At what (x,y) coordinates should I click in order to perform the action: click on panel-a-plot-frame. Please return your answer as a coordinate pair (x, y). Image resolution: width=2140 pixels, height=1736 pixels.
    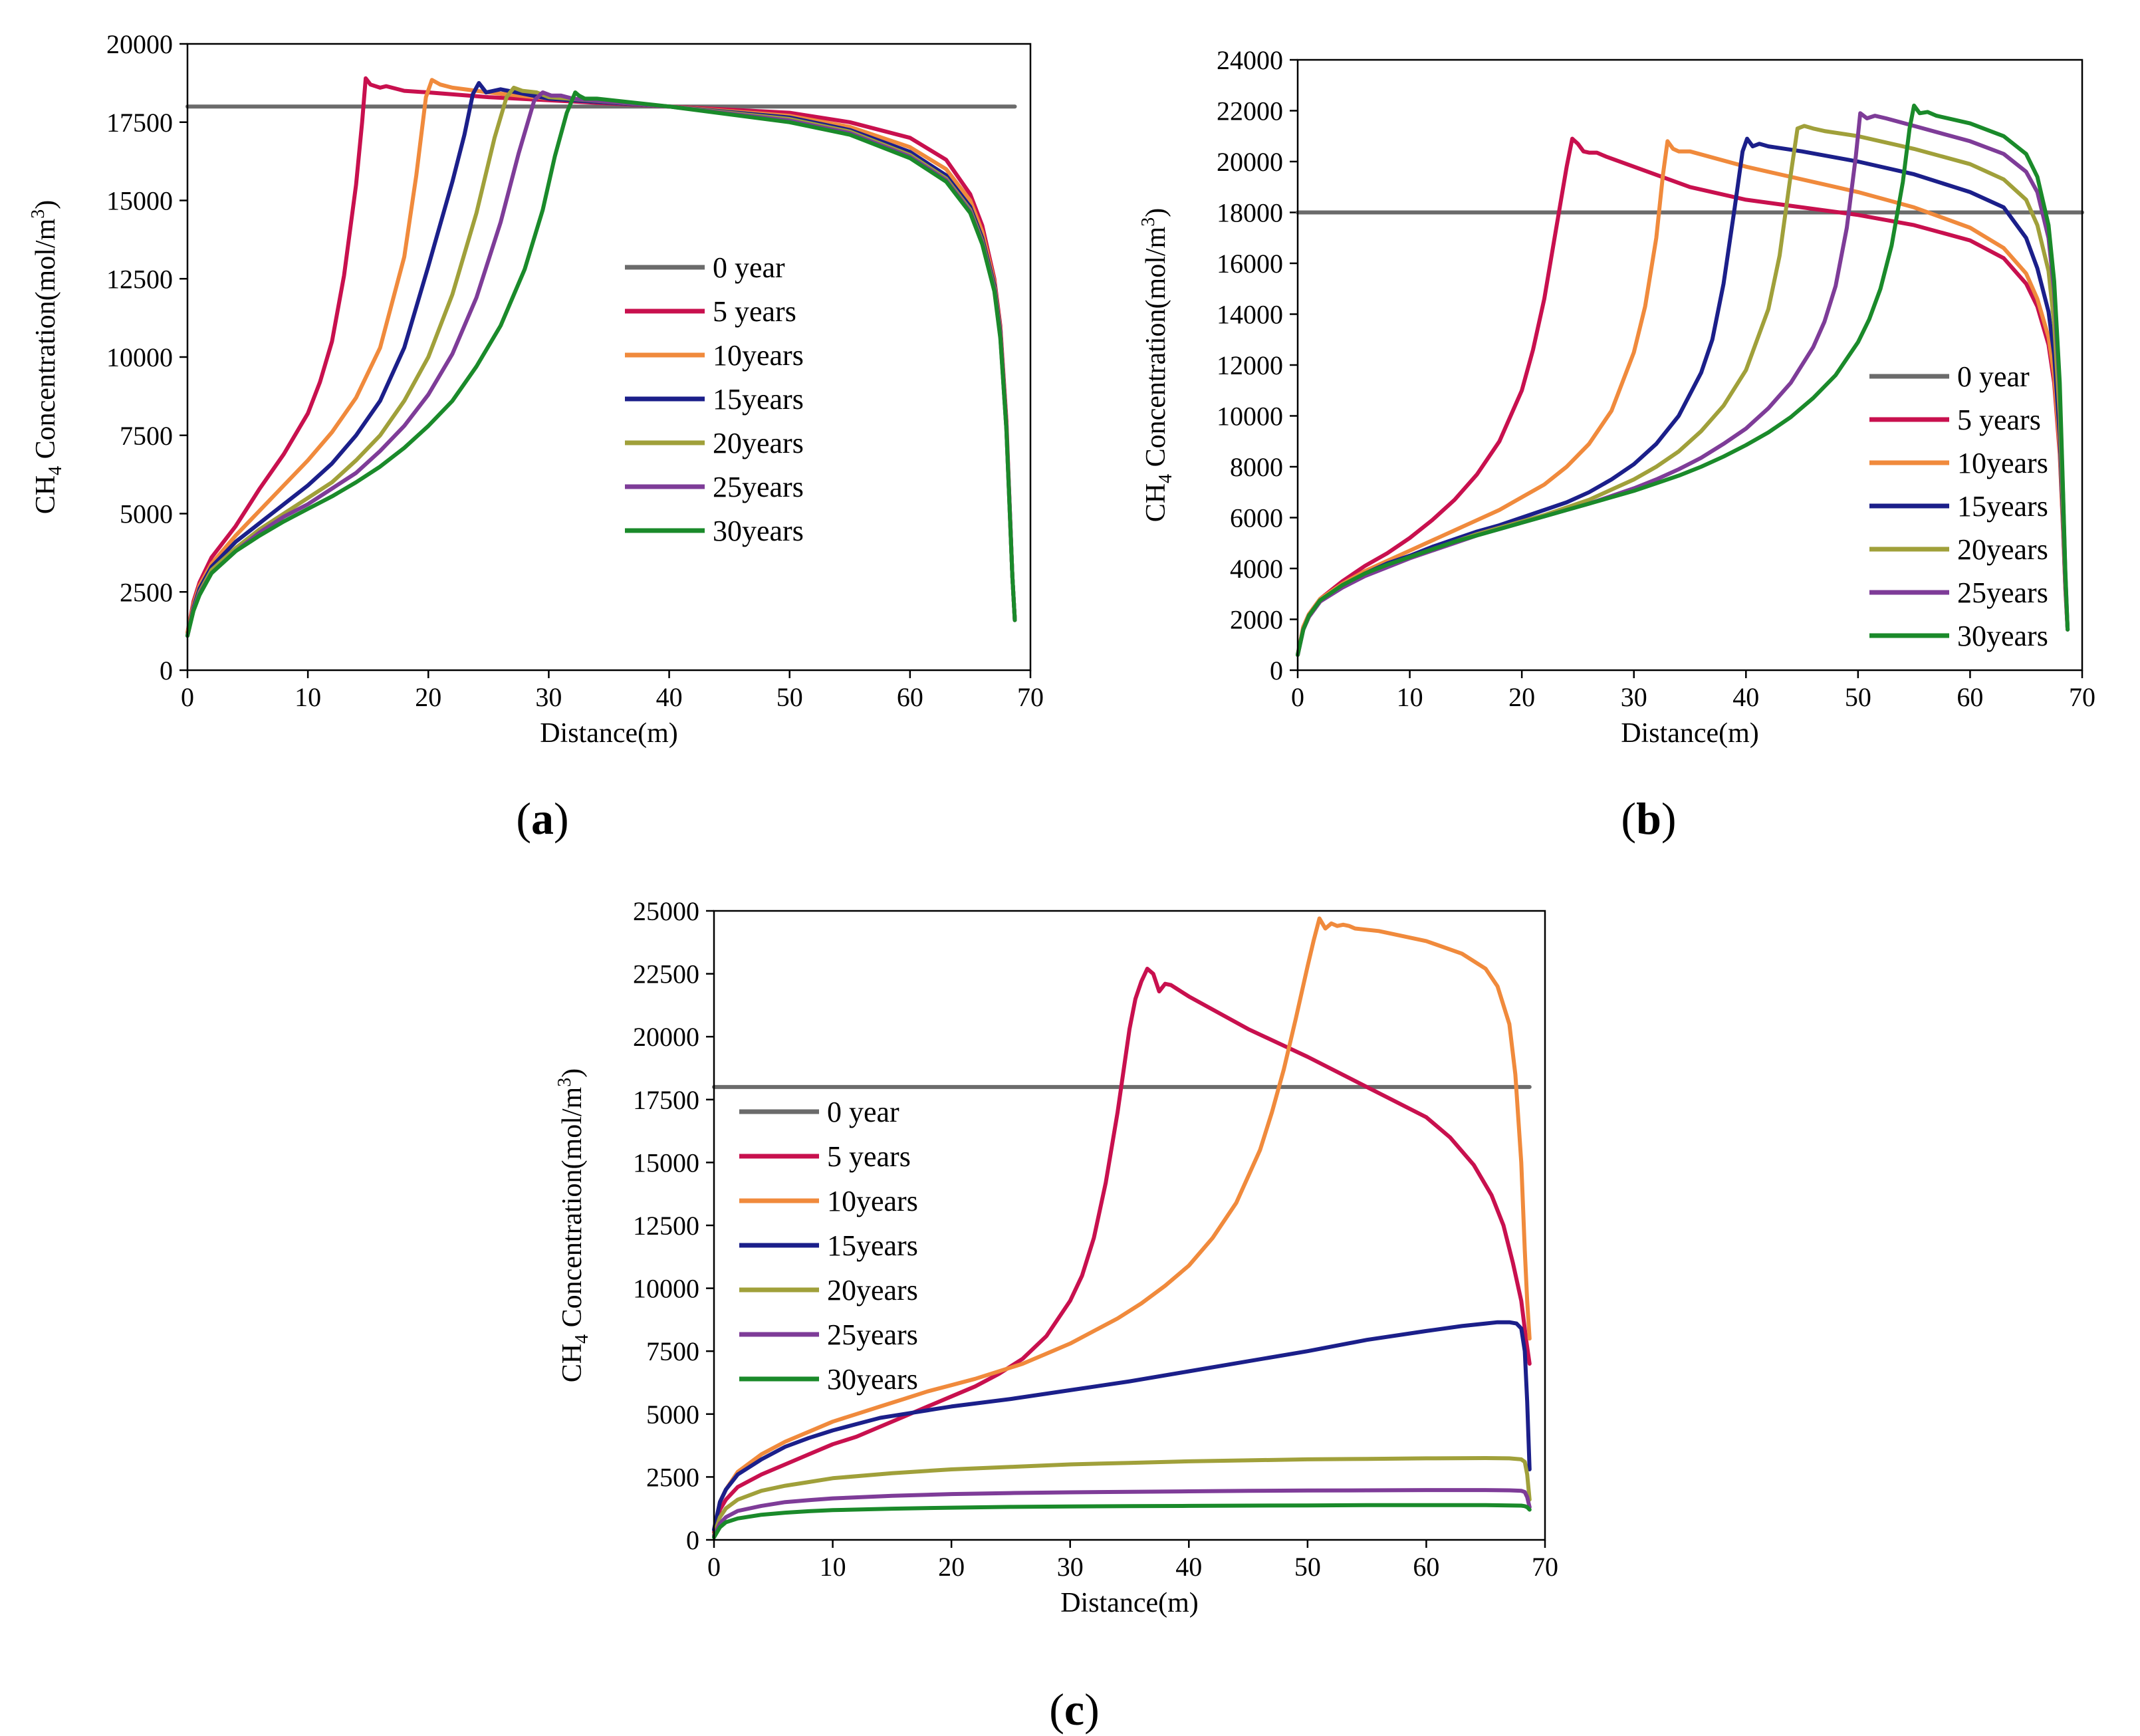
    Looking at the image, I should click on (609, 357).